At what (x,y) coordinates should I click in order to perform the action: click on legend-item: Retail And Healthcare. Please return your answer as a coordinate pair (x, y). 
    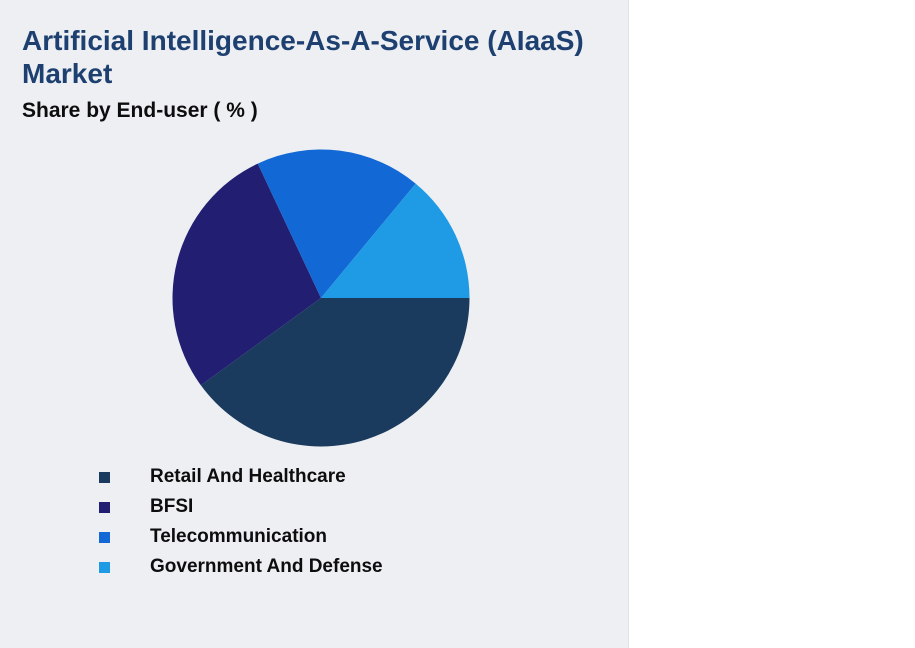
    Looking at the image, I should click on (241, 477).